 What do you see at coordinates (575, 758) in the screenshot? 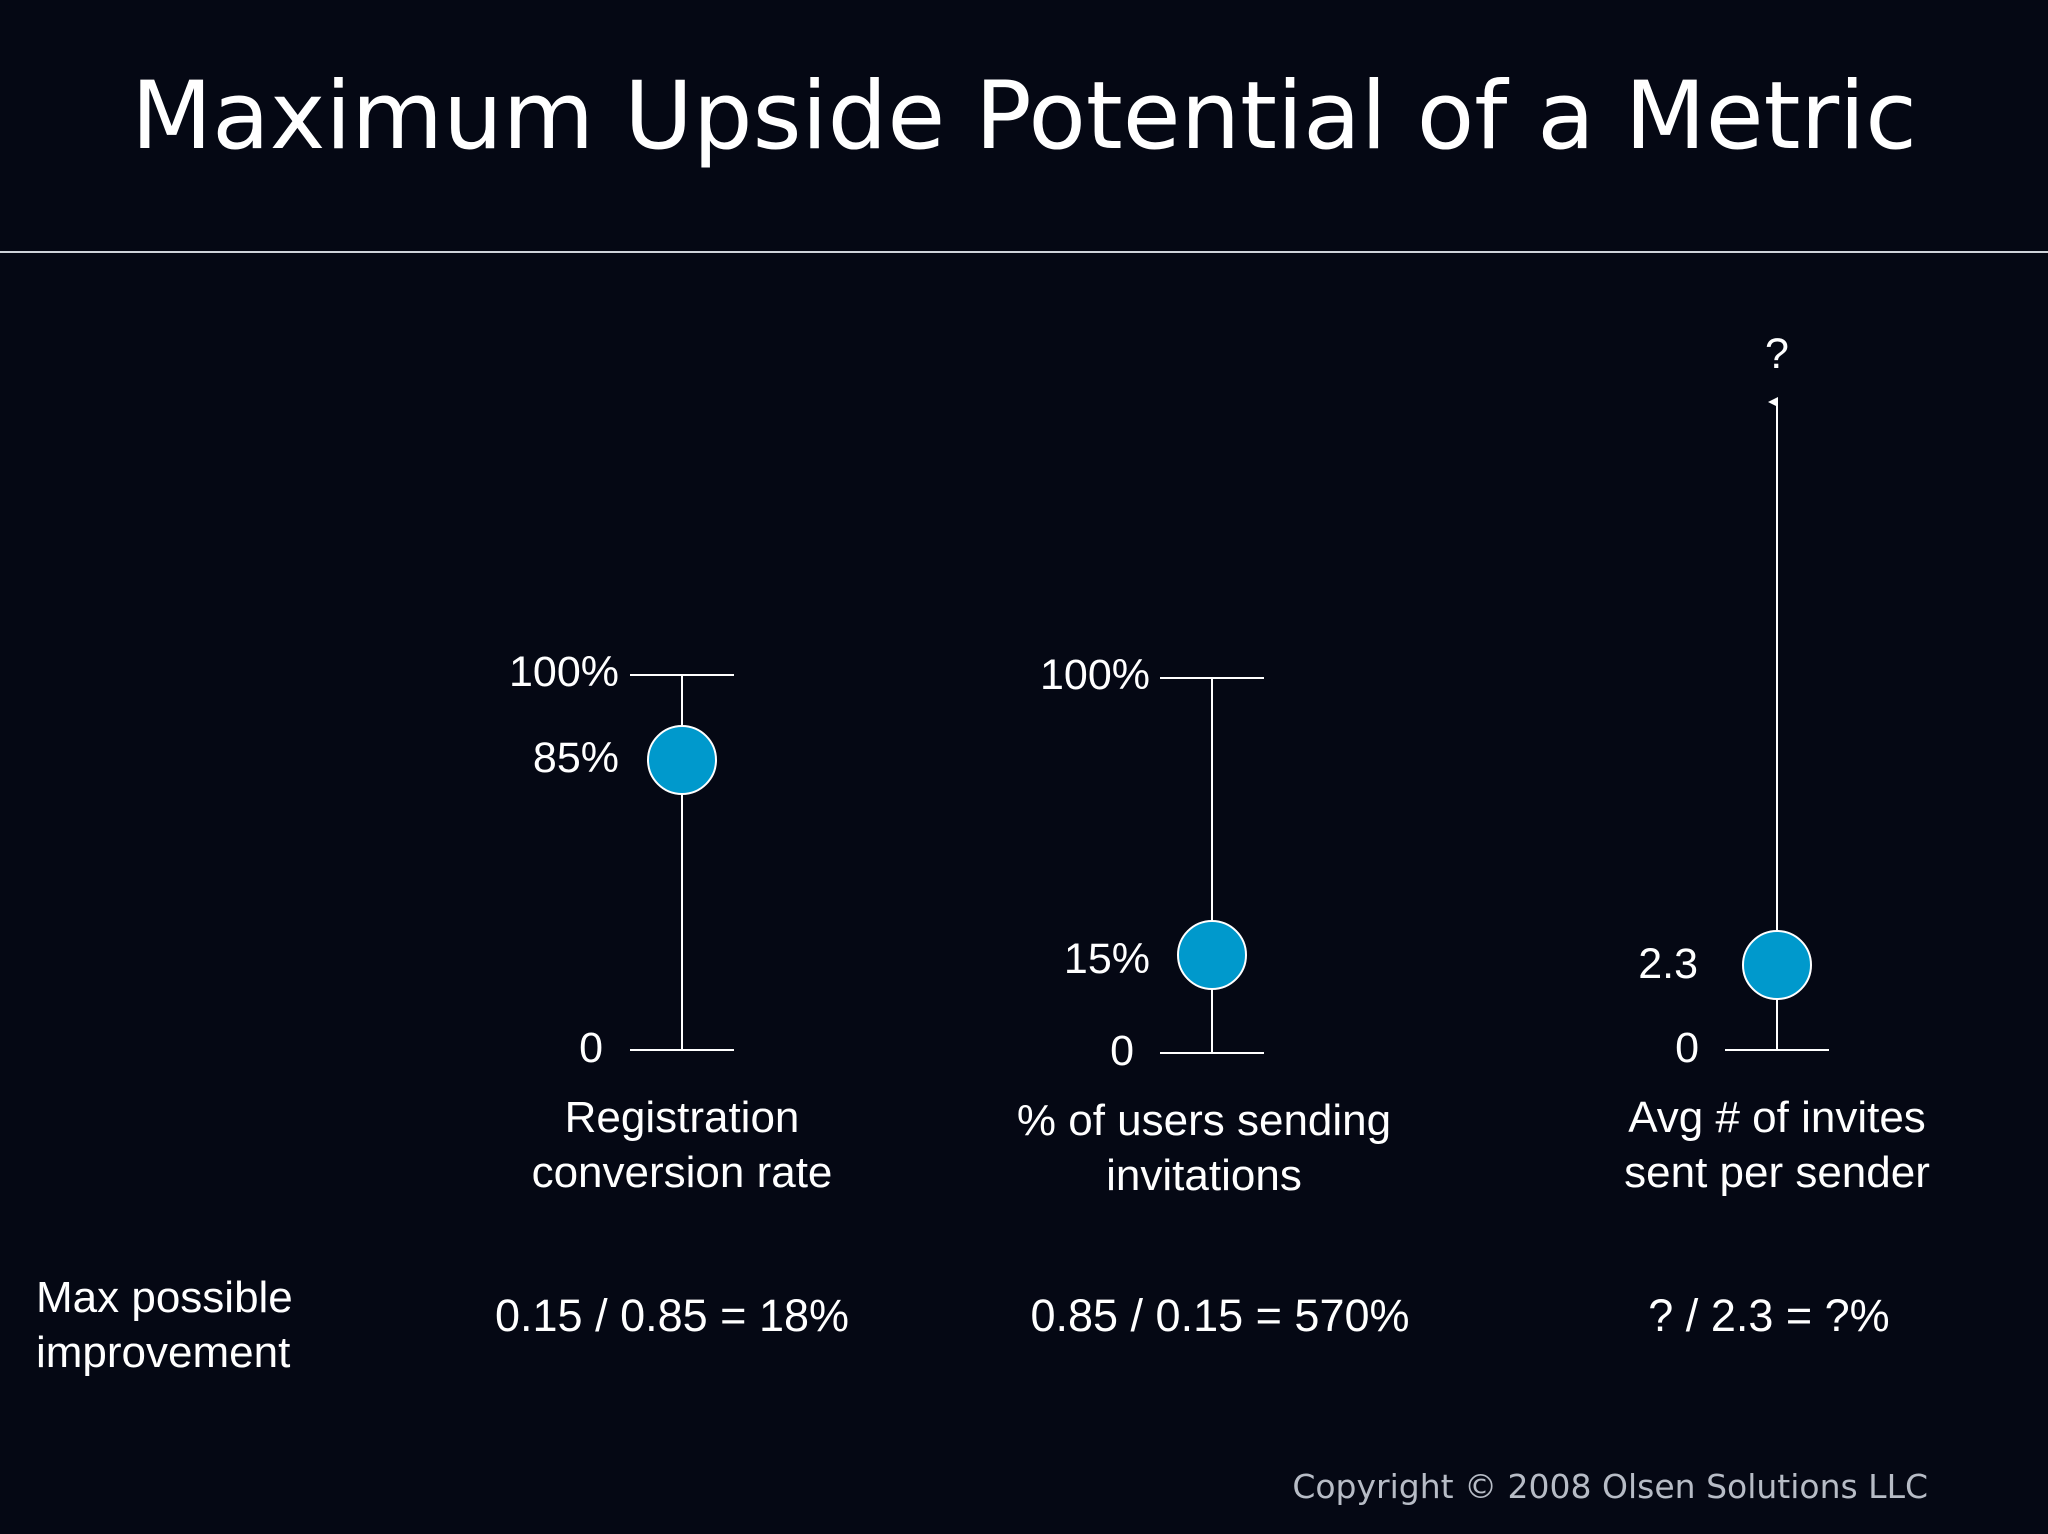
I see `metric-1-value-label: 85%` at bounding box center [575, 758].